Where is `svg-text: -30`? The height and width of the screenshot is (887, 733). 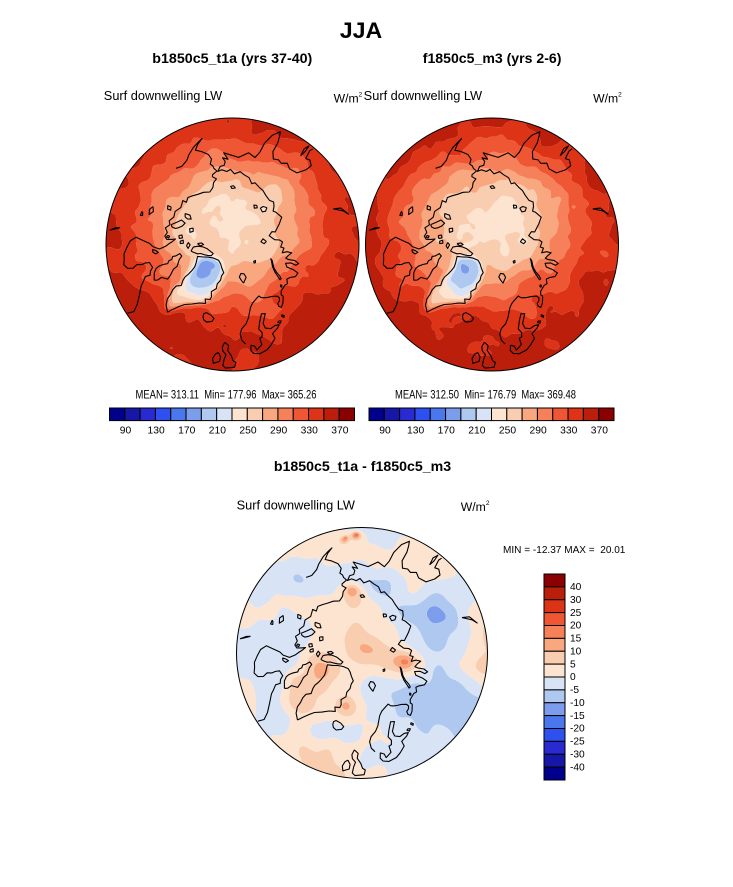
svg-text: -30 is located at coordinates (577, 754).